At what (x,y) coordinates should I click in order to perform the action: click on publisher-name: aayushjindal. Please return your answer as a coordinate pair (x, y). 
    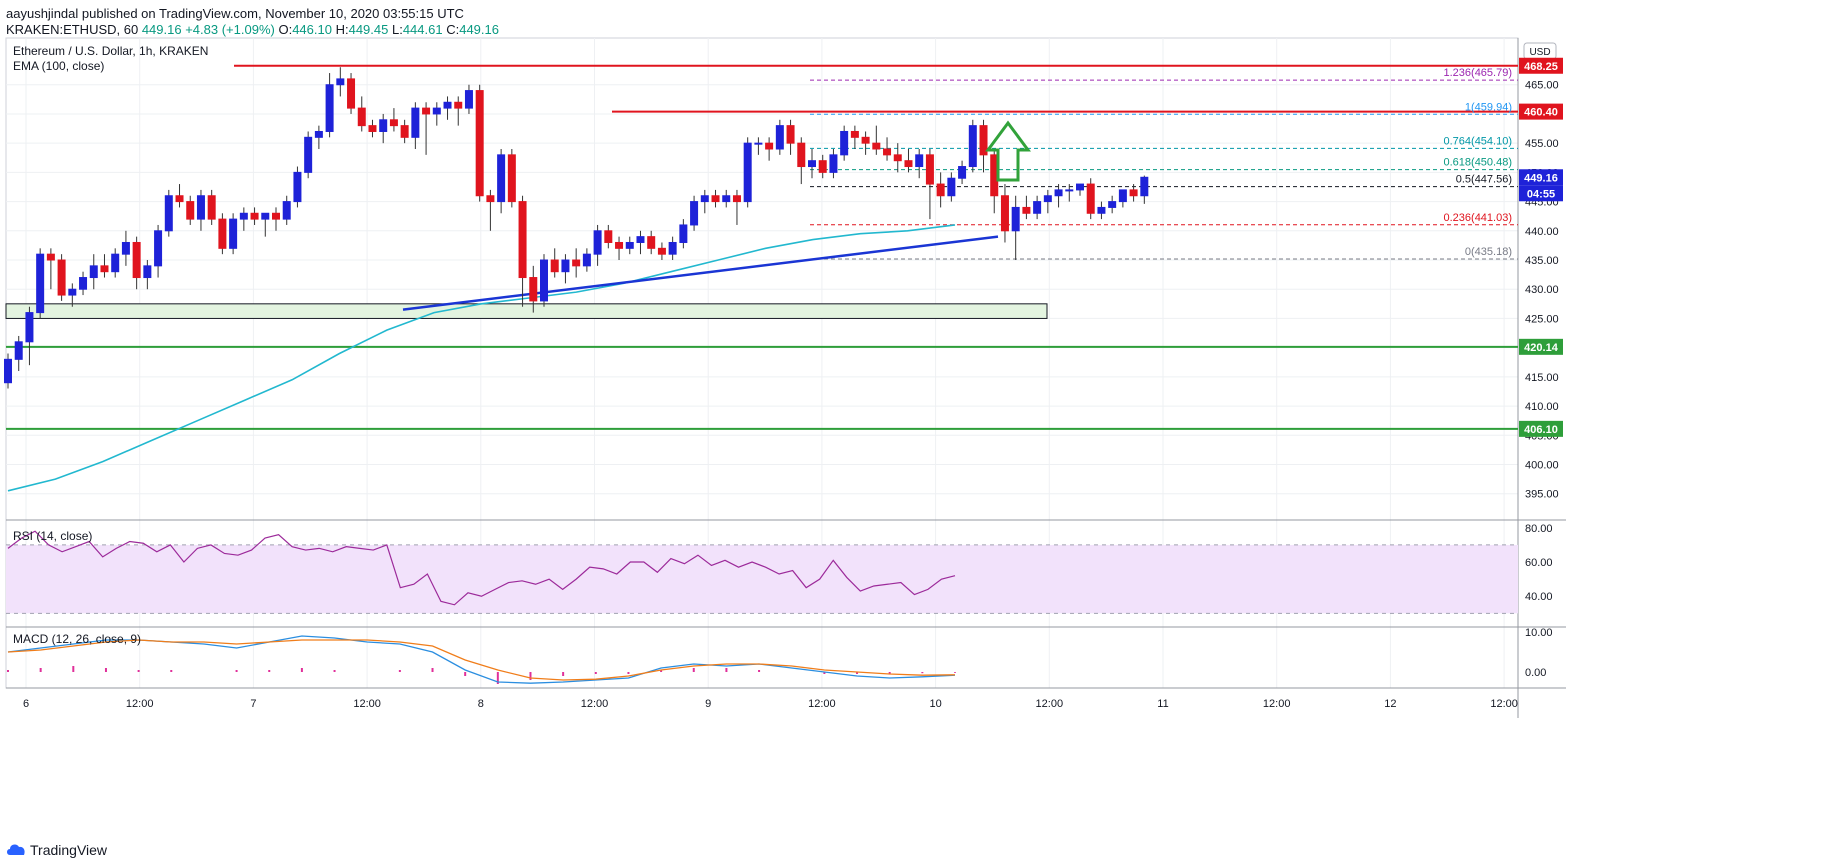
    Looking at the image, I should click on (42, 13).